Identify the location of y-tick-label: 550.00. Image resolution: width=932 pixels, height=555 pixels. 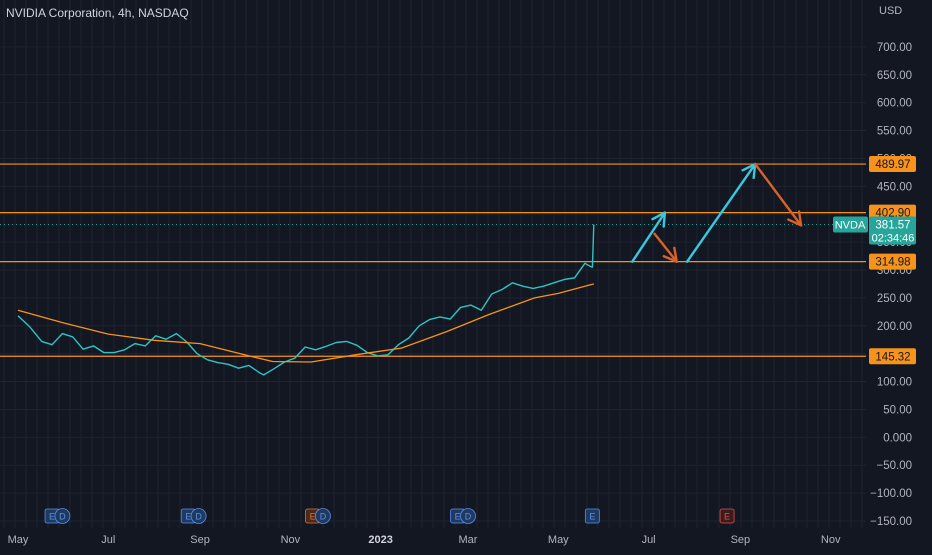
(894, 132).